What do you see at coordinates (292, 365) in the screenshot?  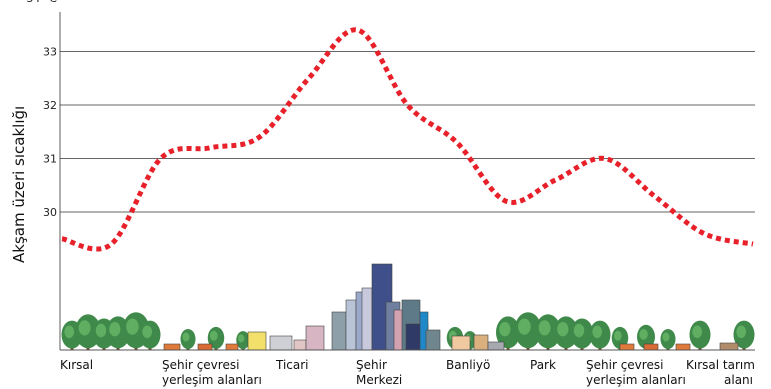 I see `category-label: Ticari` at bounding box center [292, 365].